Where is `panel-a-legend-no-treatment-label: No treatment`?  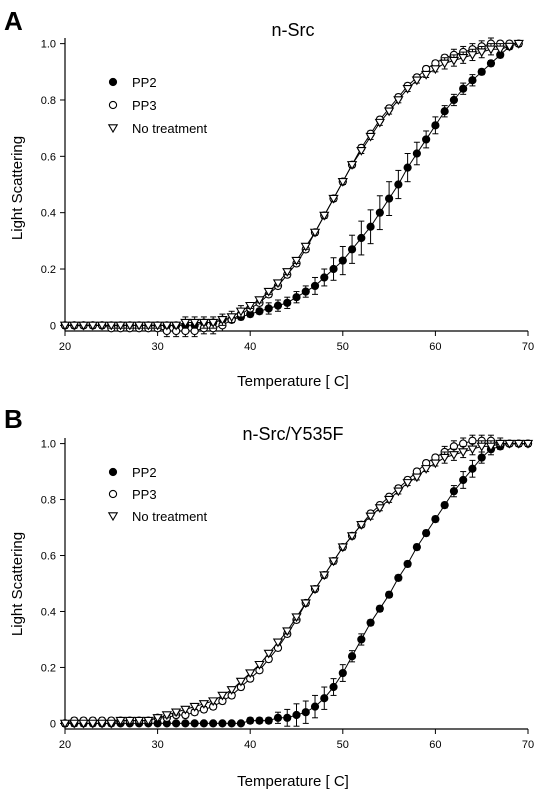 panel-a-legend-no-treatment-label: No treatment is located at coordinates (170, 128).